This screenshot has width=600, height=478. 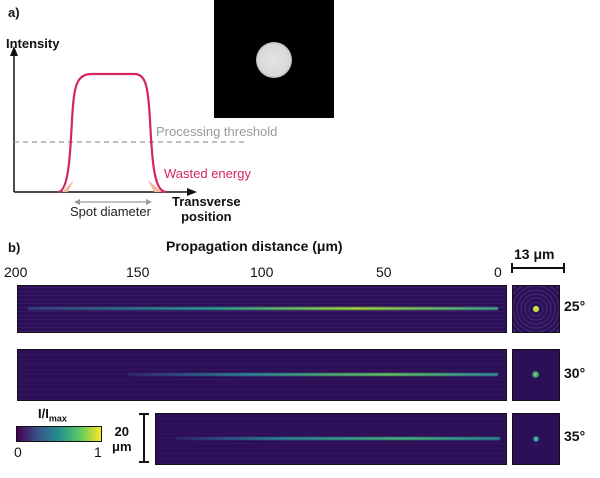 I want to click on wasted-energy-label: Wasted energy, so click(x=207, y=173).